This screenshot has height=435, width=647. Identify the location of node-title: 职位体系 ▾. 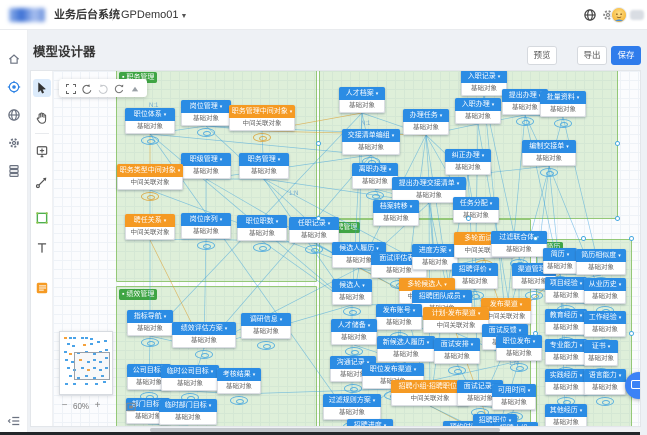
(150, 114).